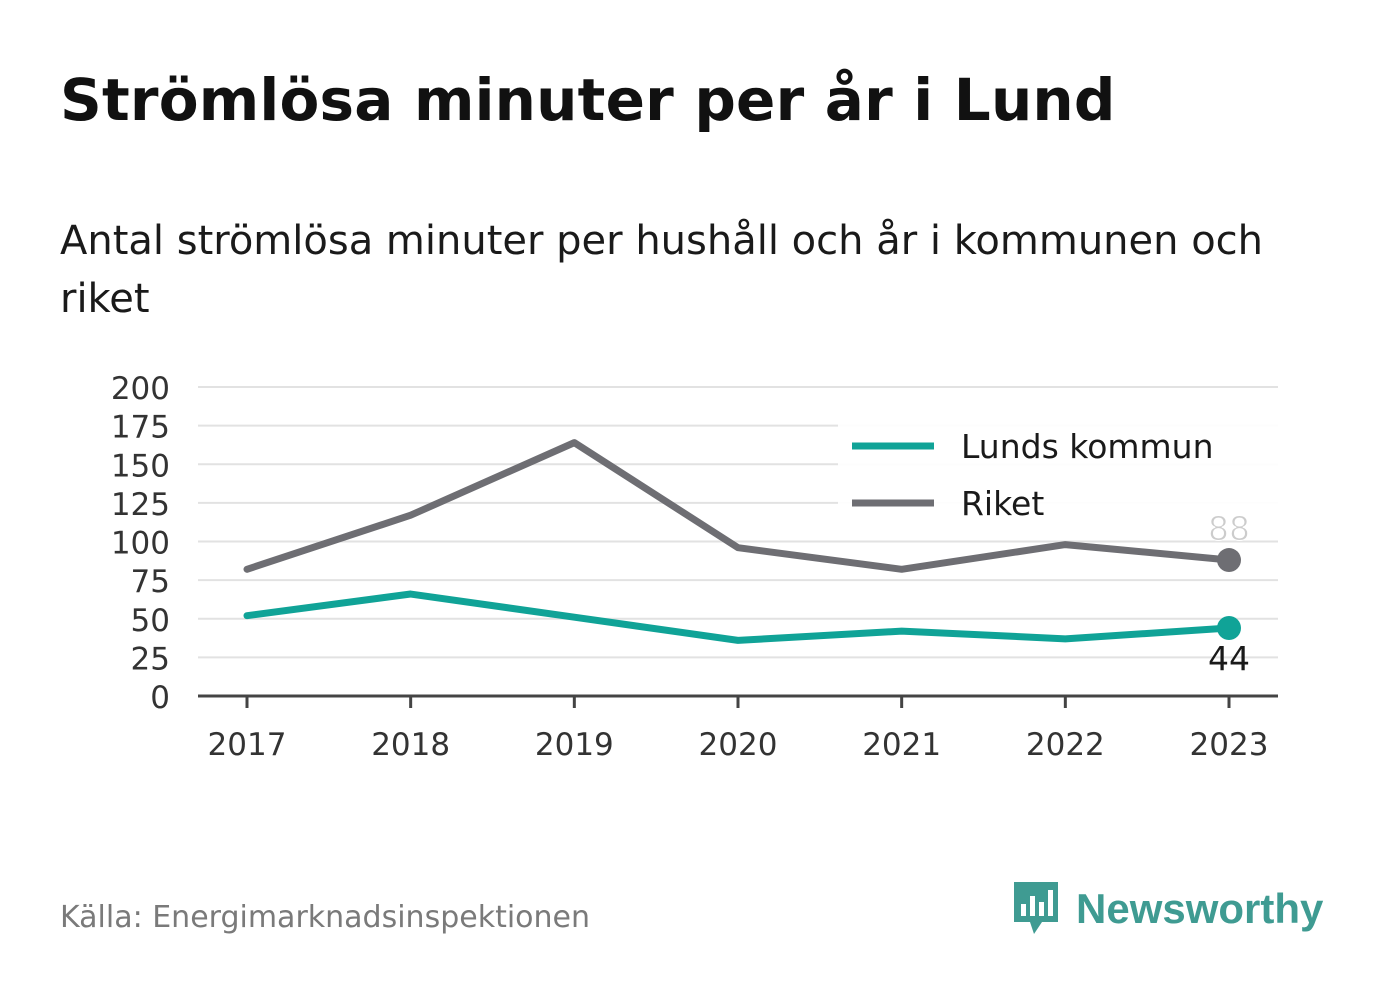 The image size is (1382, 999). I want to click on y-tick-label: 50, so click(150, 621).